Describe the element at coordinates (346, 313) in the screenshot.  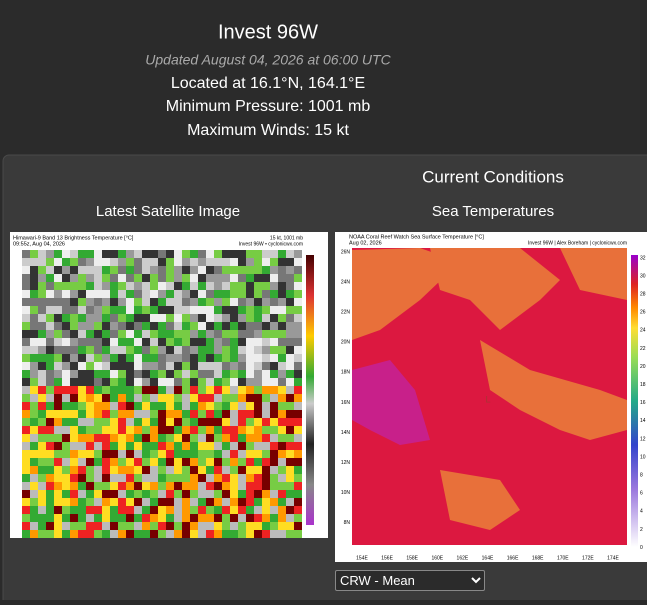
I see `lat-label: 22N` at that location.